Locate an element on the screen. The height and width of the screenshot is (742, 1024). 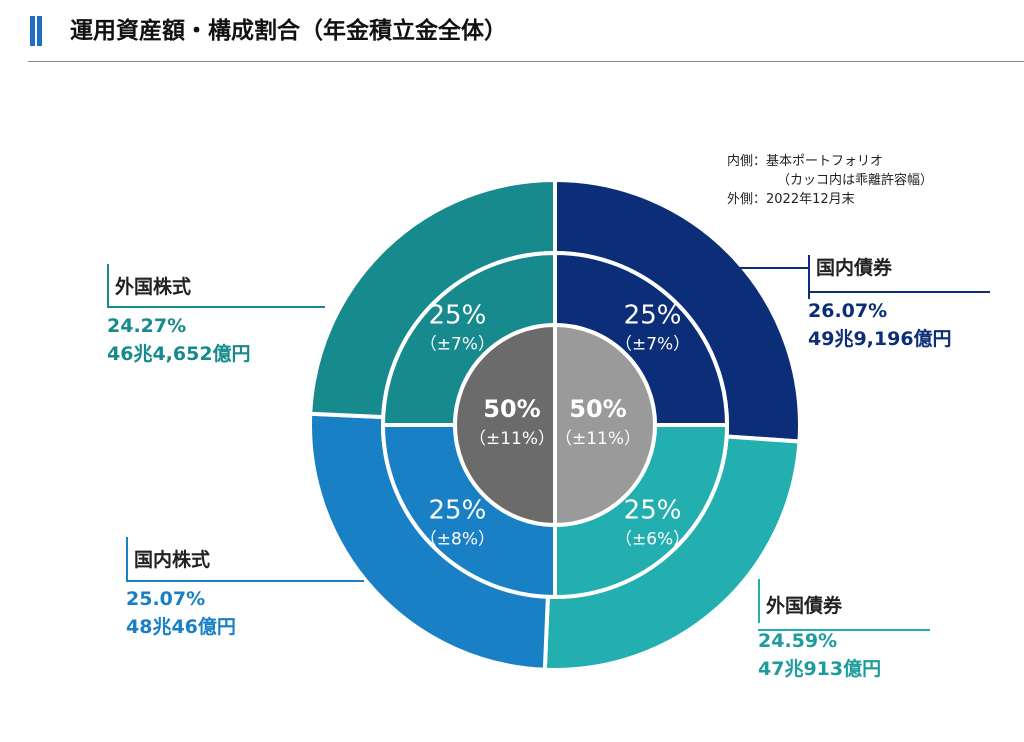
callout-name: 国内株式 is located at coordinates (172, 560).